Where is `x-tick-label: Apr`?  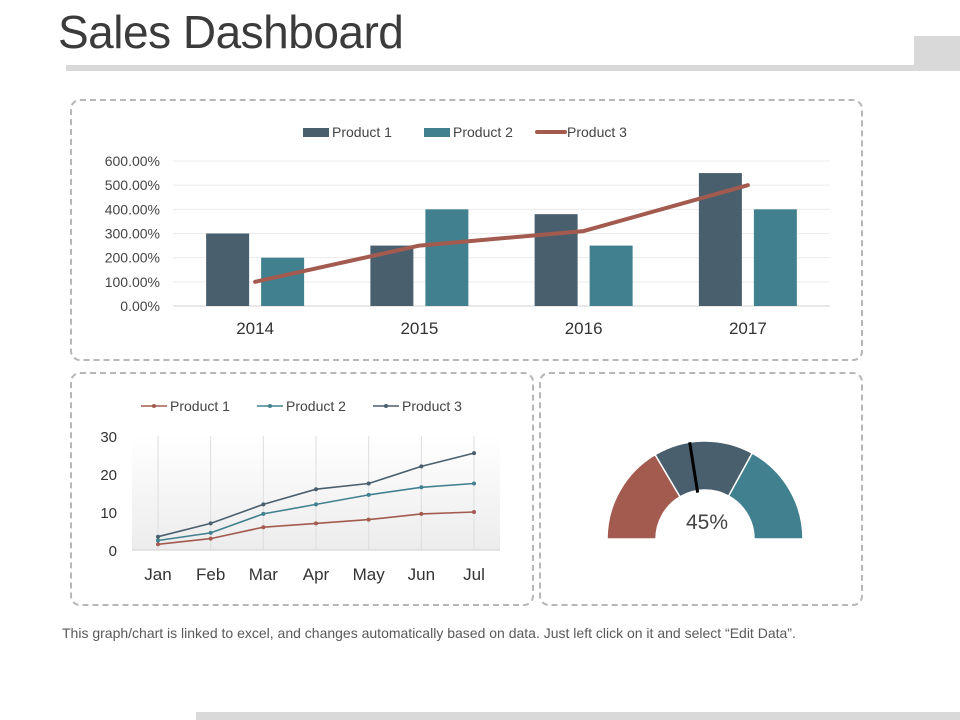
x-tick-label: Apr is located at coordinates (316, 574).